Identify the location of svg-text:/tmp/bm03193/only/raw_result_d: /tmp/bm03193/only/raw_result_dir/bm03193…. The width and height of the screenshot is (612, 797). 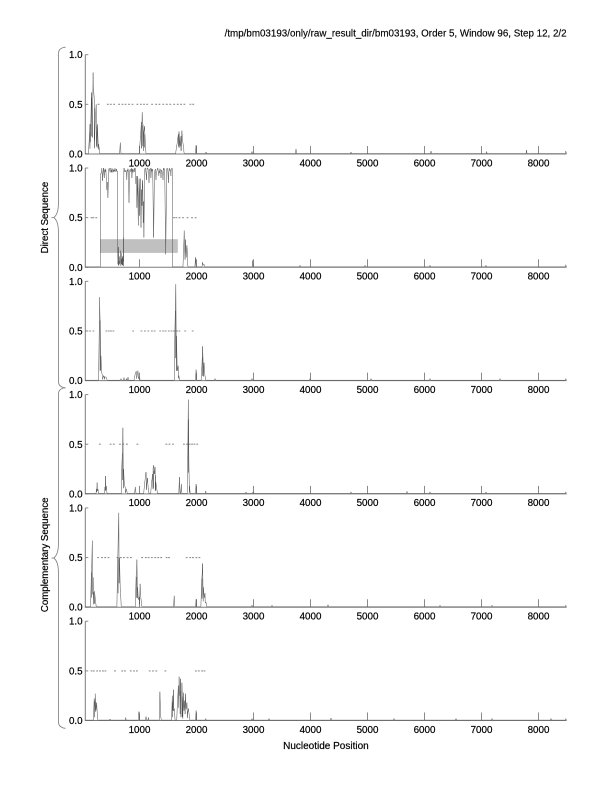
(396, 33).